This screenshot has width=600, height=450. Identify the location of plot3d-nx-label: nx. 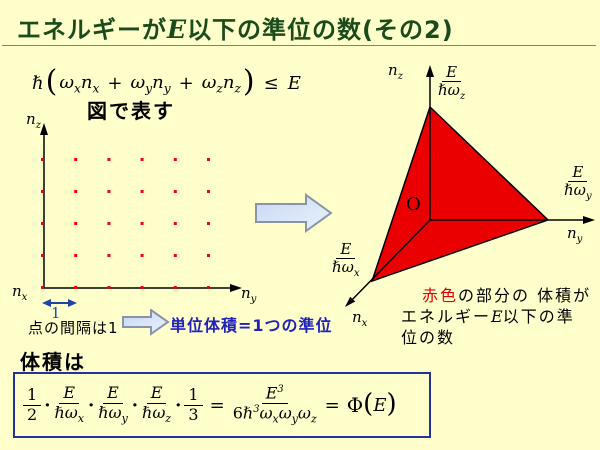
(360, 318).